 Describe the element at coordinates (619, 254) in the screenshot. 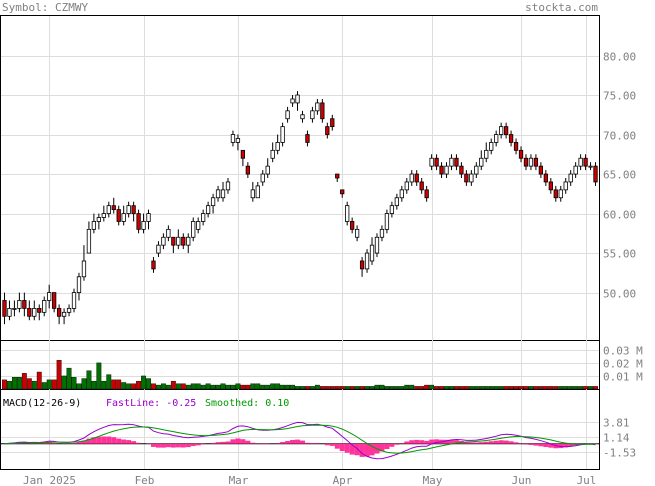

I see `price-tick-label: 55.00` at that location.